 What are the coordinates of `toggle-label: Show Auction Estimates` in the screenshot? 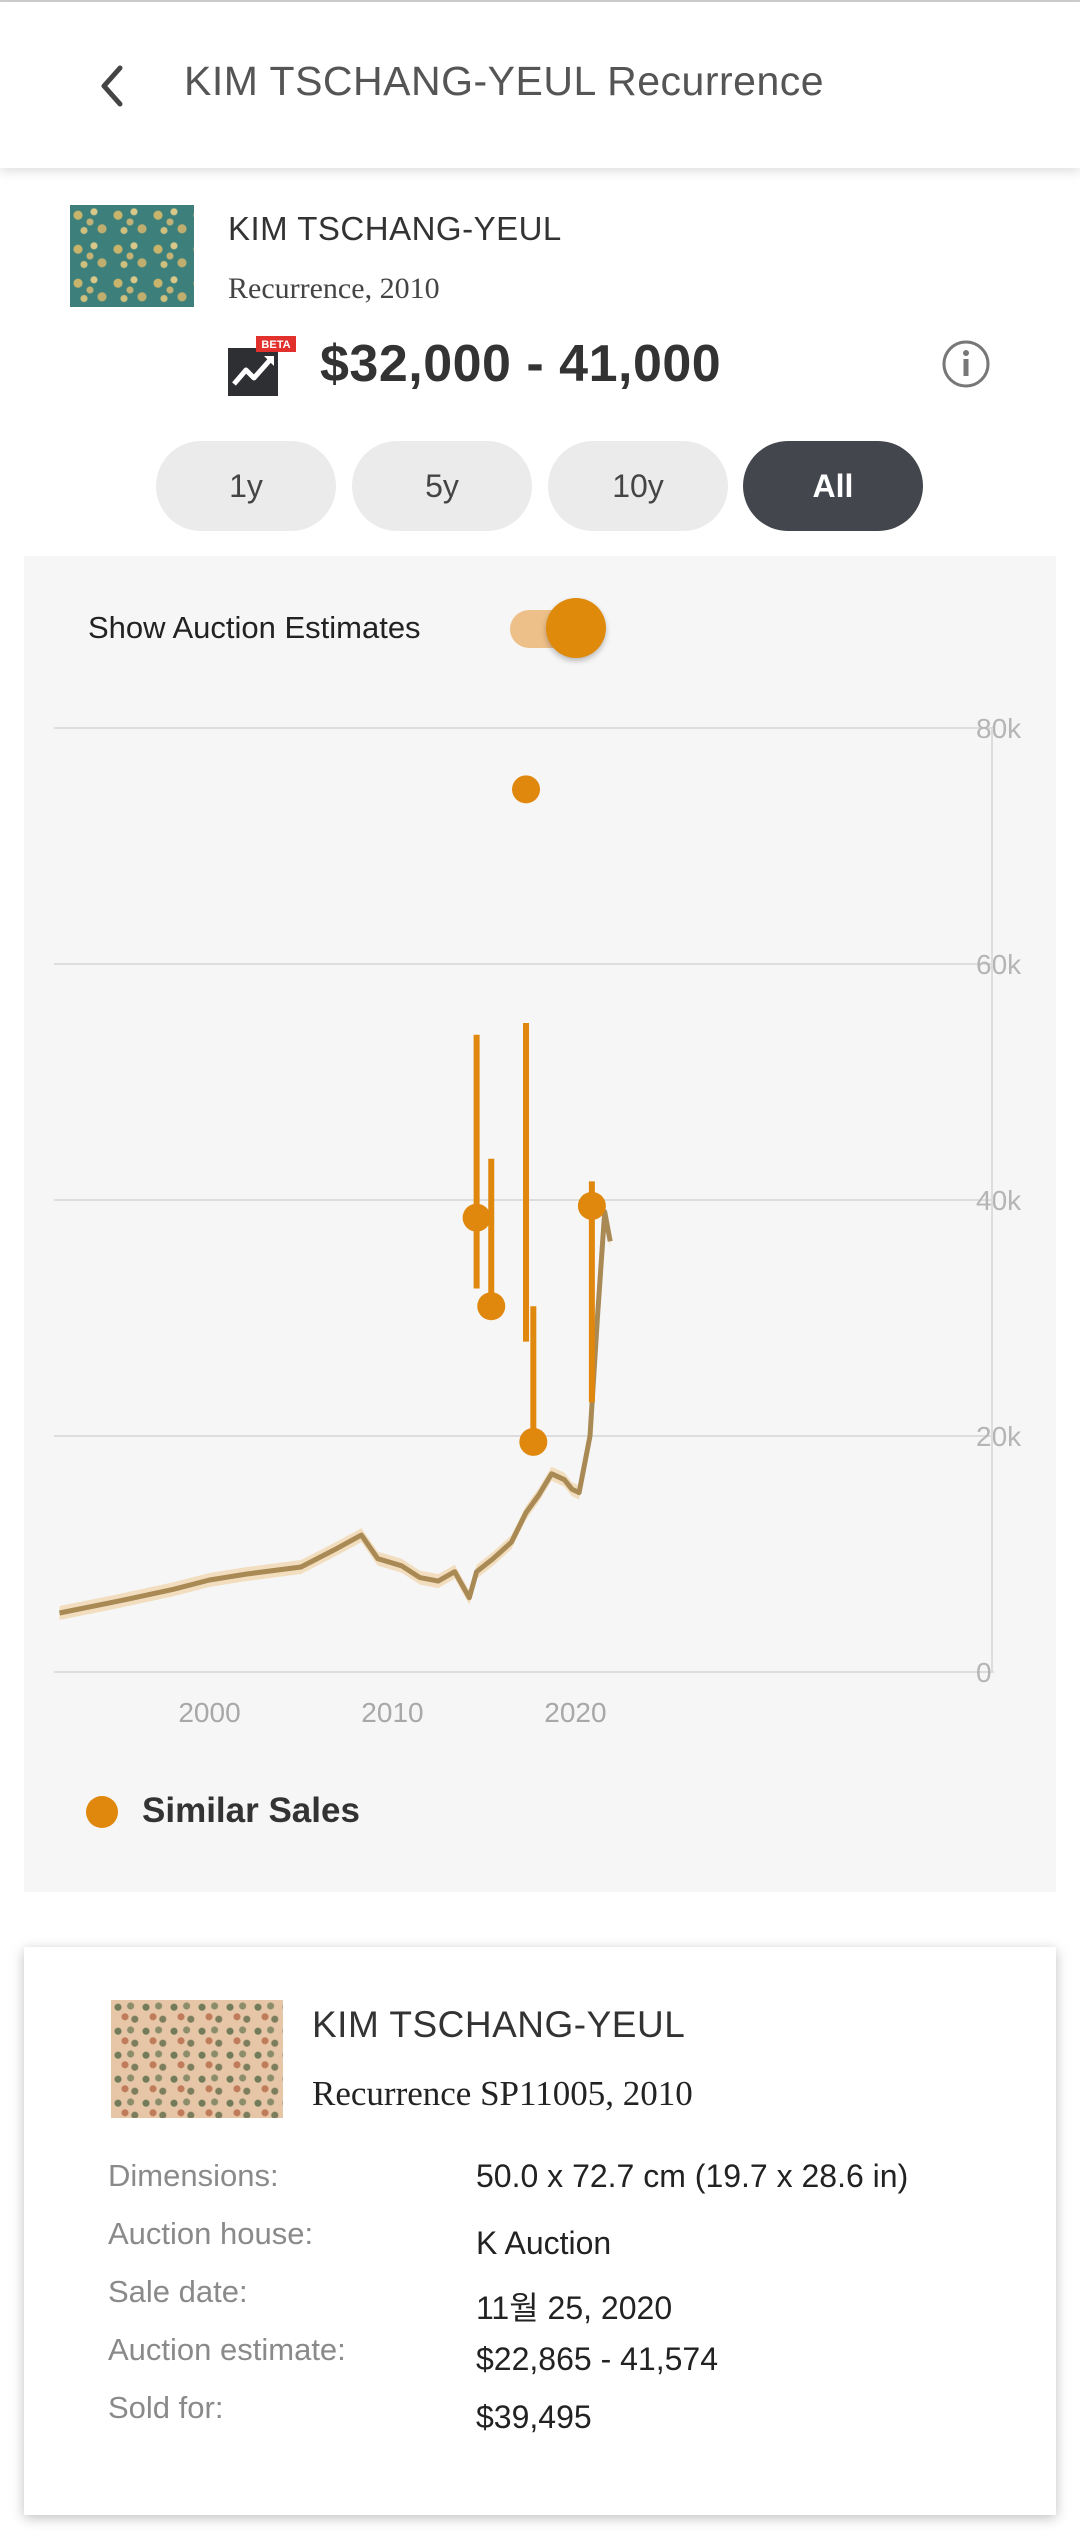 It's located at (254, 627).